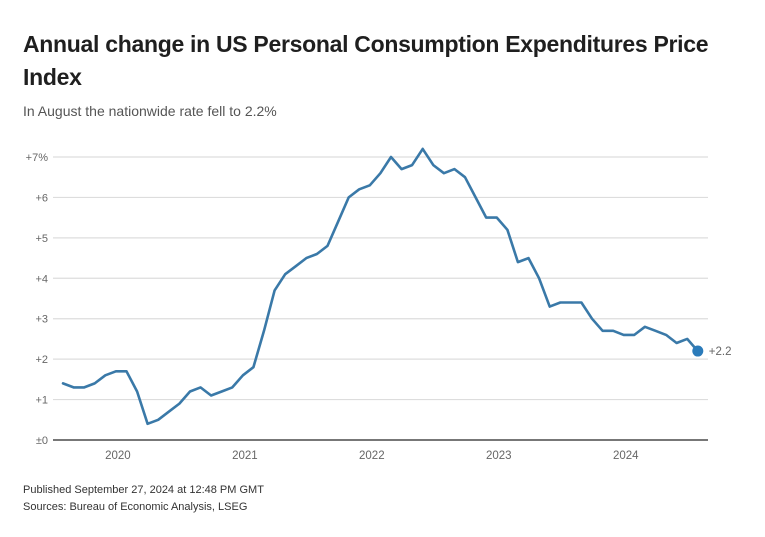 This screenshot has width=765, height=537. I want to click on x-tick-label: 2024, so click(626, 456).